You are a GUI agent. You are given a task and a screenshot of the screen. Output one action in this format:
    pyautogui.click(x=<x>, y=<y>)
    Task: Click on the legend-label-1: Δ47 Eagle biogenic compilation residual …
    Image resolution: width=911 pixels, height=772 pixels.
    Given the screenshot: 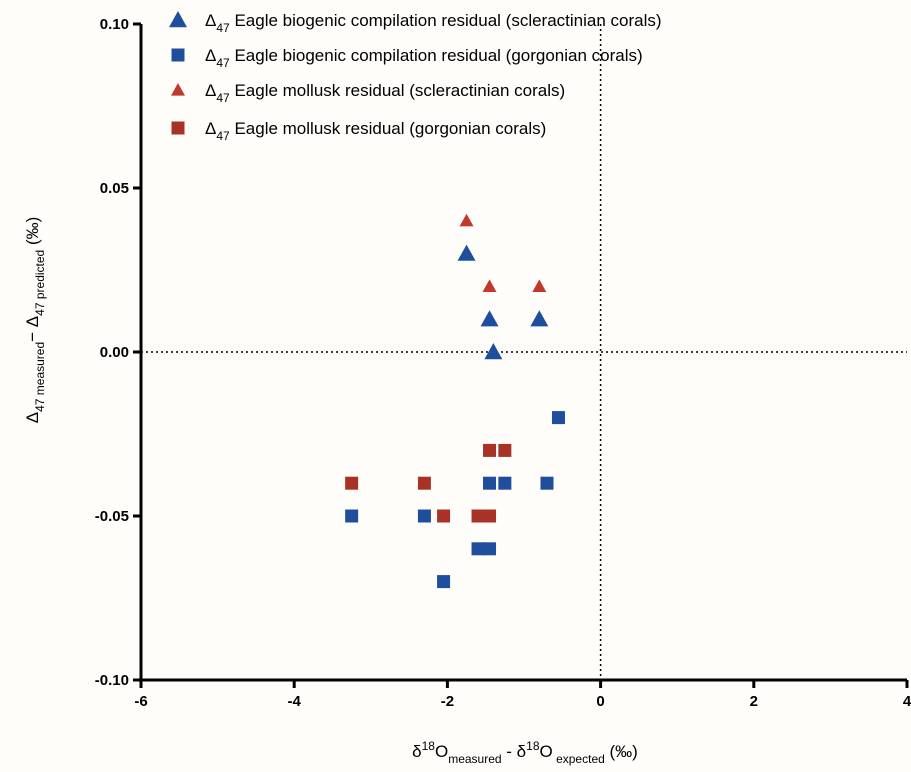 What is the action you would take?
    pyautogui.click(x=433, y=23)
    